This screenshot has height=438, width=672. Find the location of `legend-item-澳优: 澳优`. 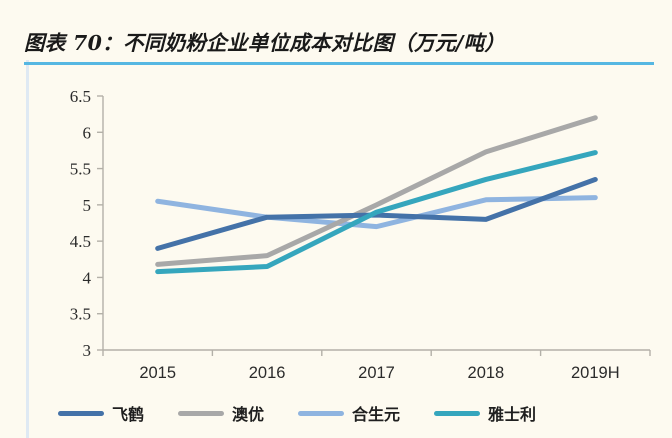

legend-item-澳优: 澳优 is located at coordinates (221, 413).